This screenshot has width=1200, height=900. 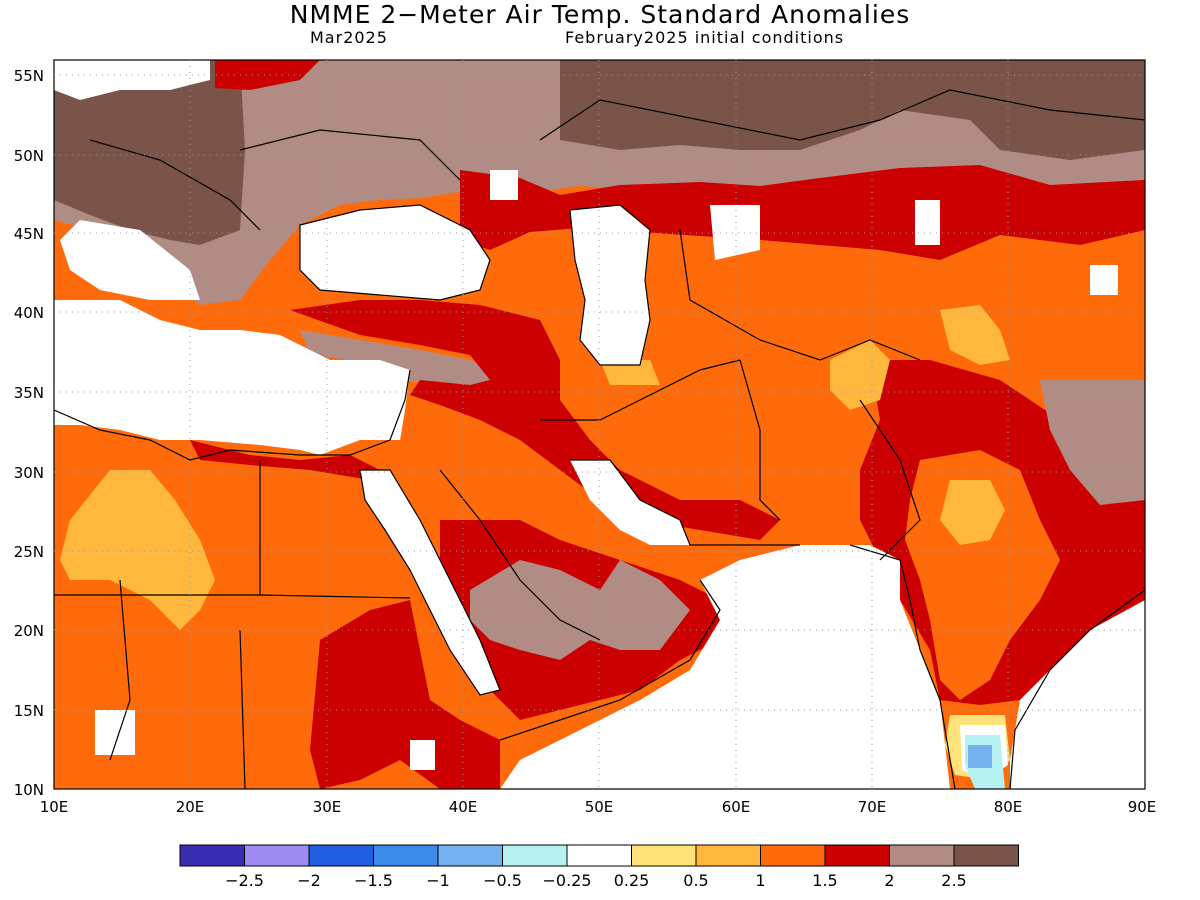 I want to click on colorbar-label: −1, so click(x=438, y=880).